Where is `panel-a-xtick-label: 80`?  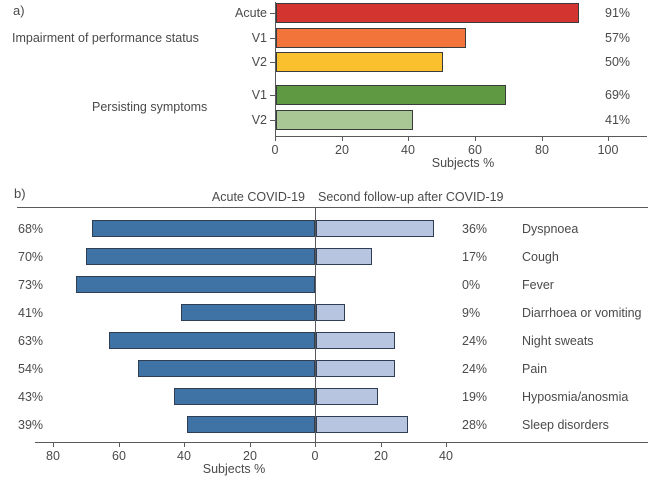
panel-a-xtick-label: 80 is located at coordinates (542, 150).